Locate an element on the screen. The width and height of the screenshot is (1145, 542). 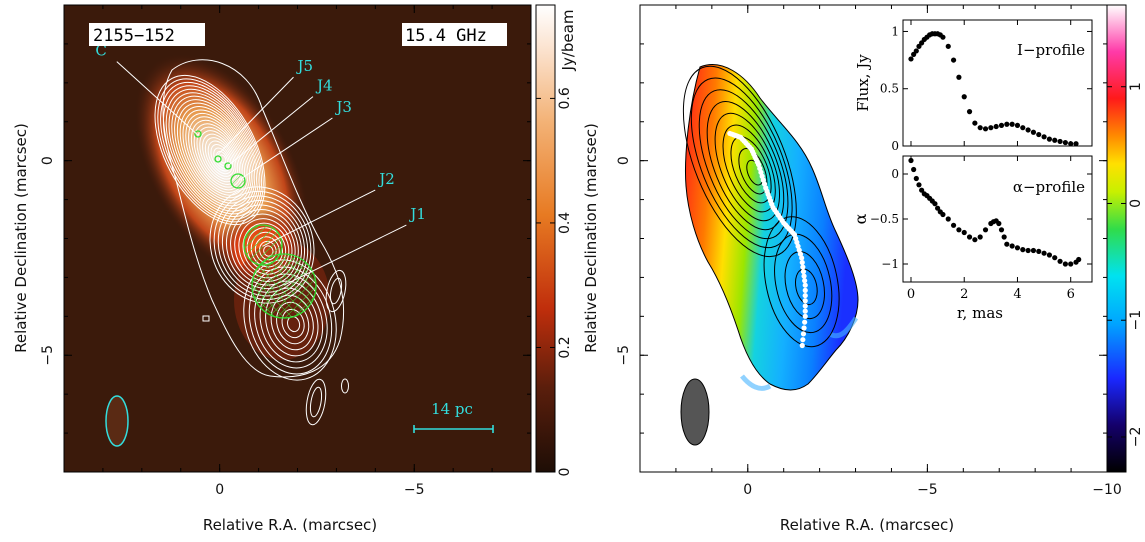
component-label-J1: J1 is located at coordinates (417, 214).